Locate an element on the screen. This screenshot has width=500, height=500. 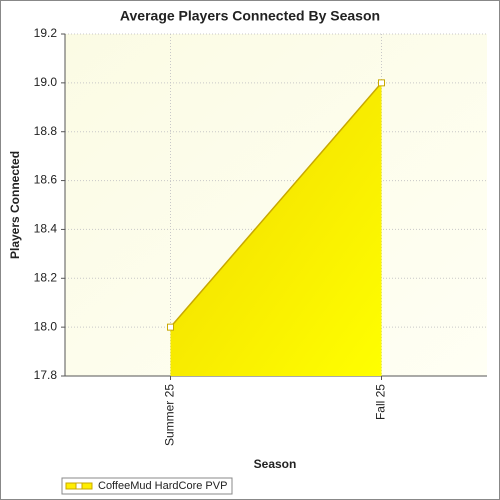
x-axis-label: Season is located at coordinates (275, 464).